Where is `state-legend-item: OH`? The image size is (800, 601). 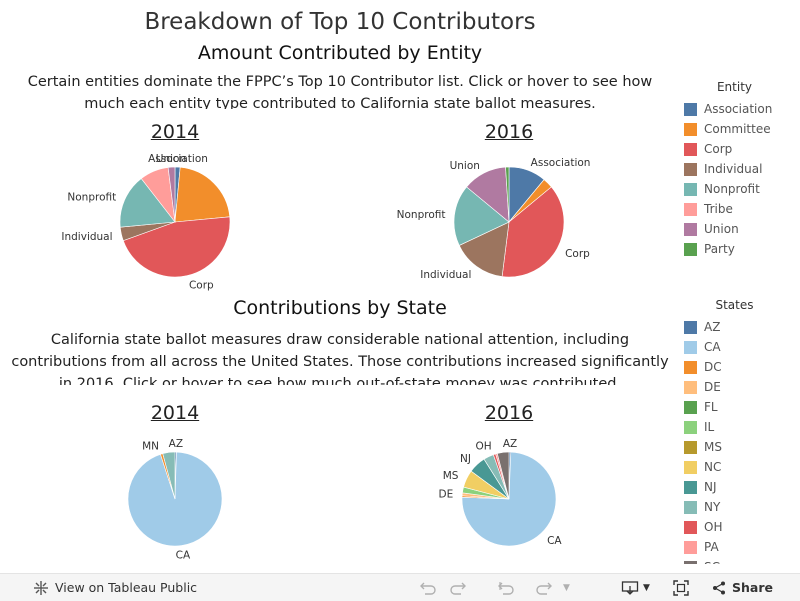 state-legend-item: OH is located at coordinates (737, 527).